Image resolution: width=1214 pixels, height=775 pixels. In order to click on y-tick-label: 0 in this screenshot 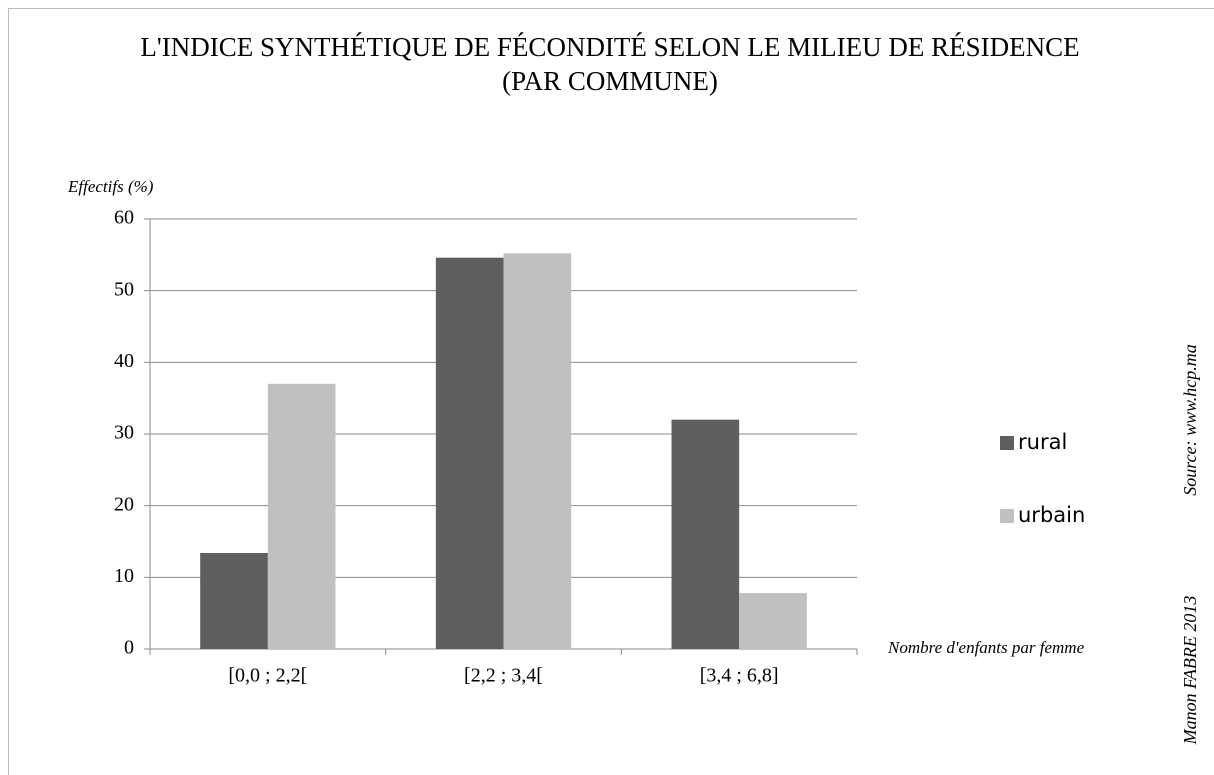, I will do `click(129, 648)`.